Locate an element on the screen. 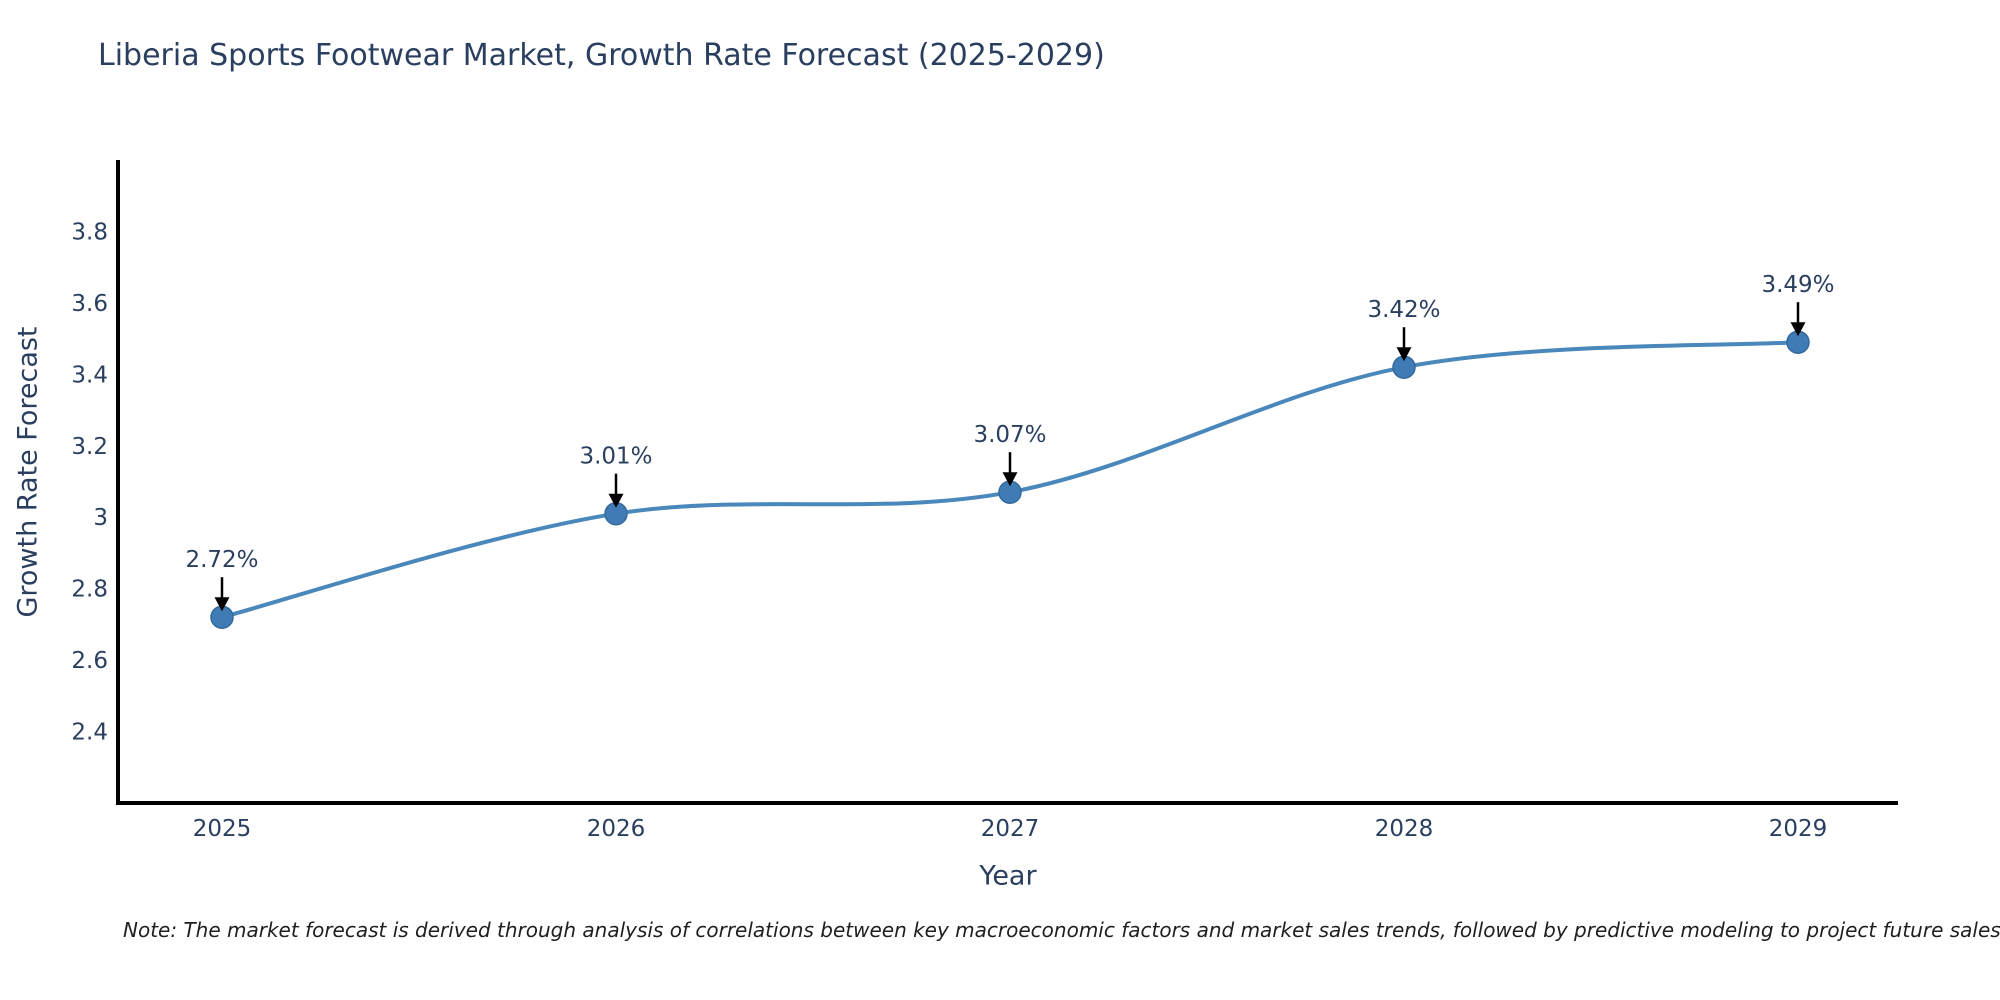 The width and height of the screenshot is (2000, 1000). x-tick-label: 2027 is located at coordinates (1010, 829).